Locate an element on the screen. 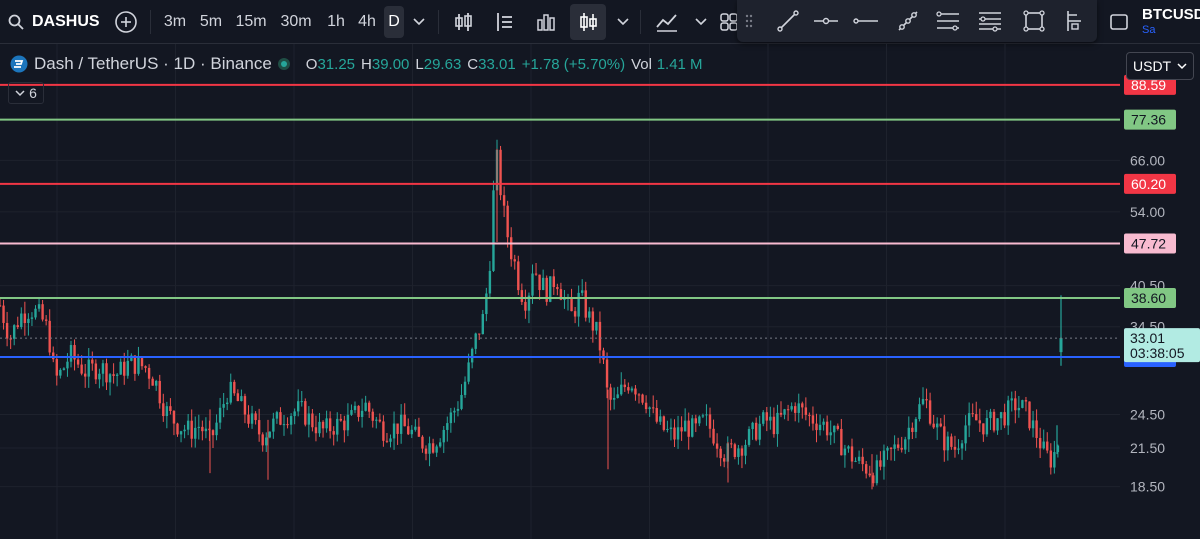 This screenshot has height=539, width=1200. horizontal-line-icon is located at coordinates (865, 21).